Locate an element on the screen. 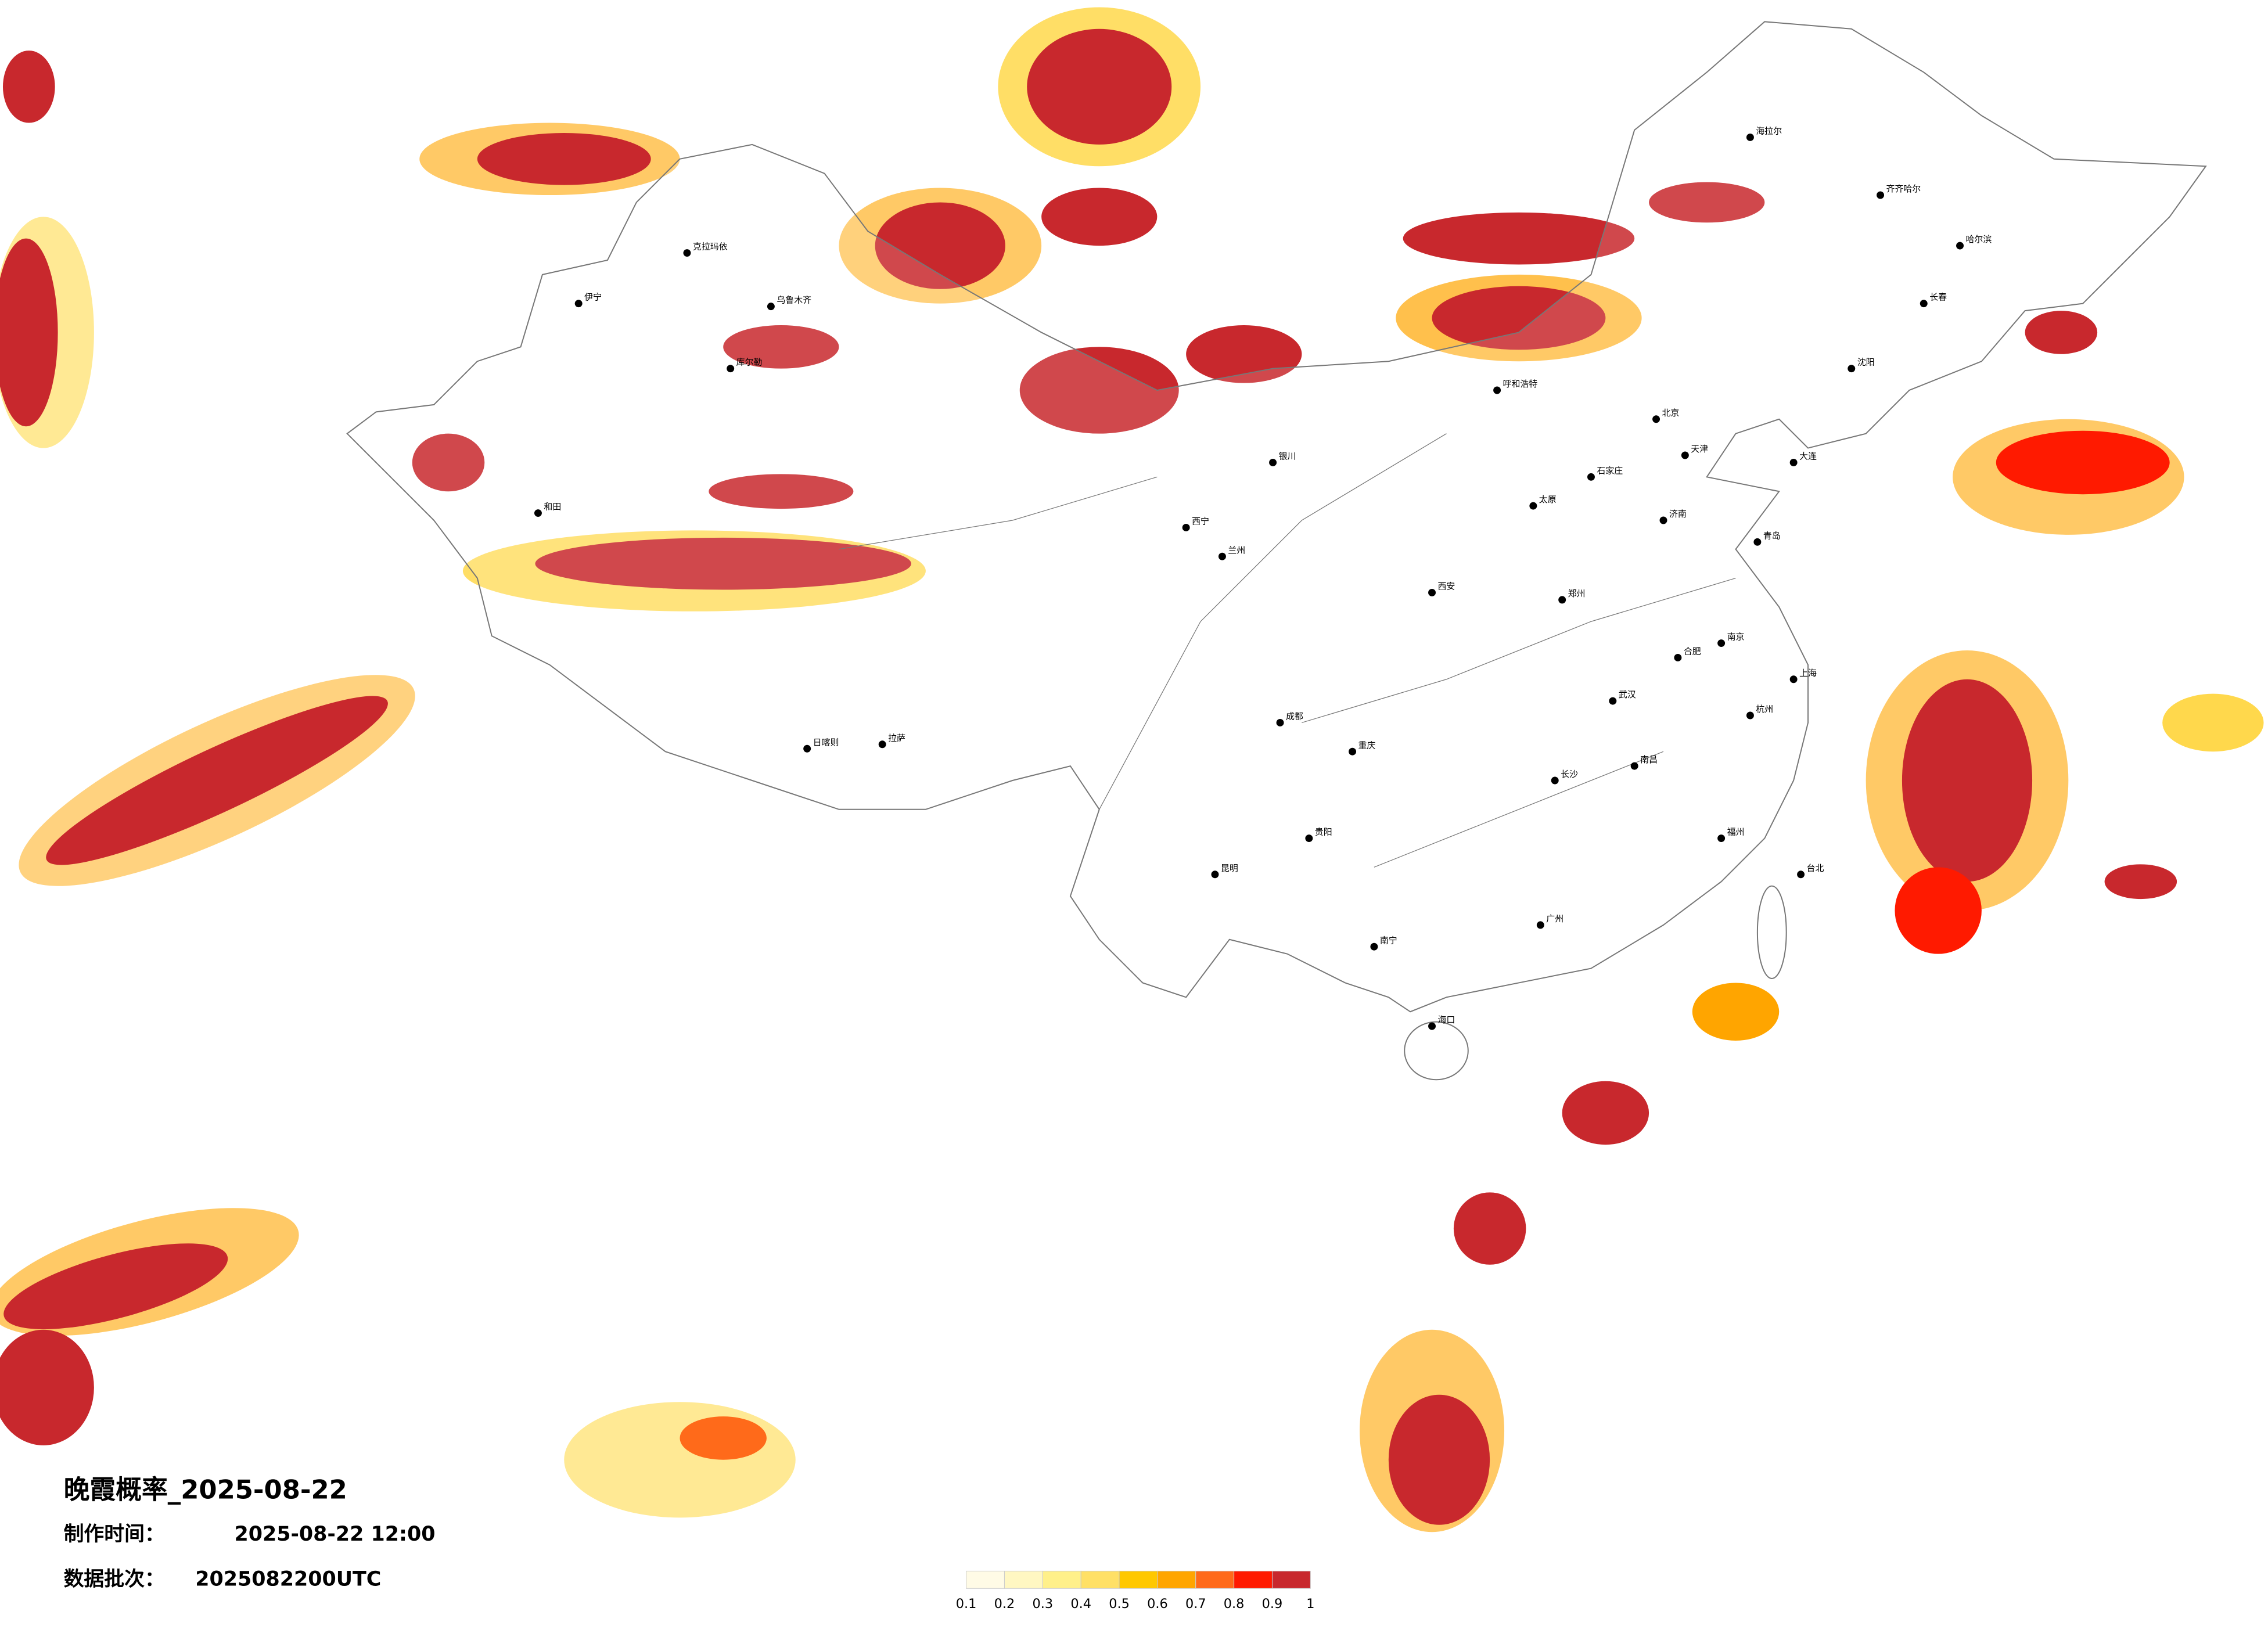 The height and width of the screenshot is (1626, 2268). made-time-label: 制作时间： is located at coordinates (114, 1534).